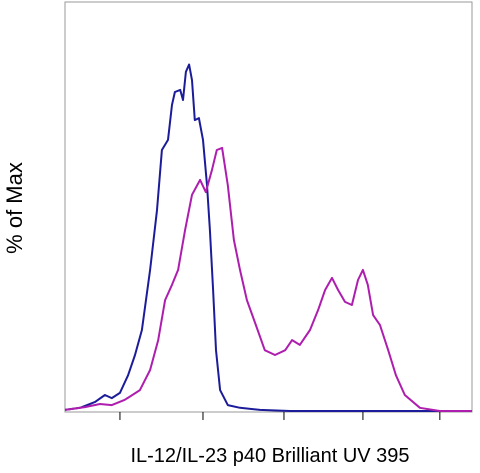 The height and width of the screenshot is (473, 480). What do you see at coordinates (14, 208) in the screenshot?
I see `y-axis-label: % of Max` at bounding box center [14, 208].